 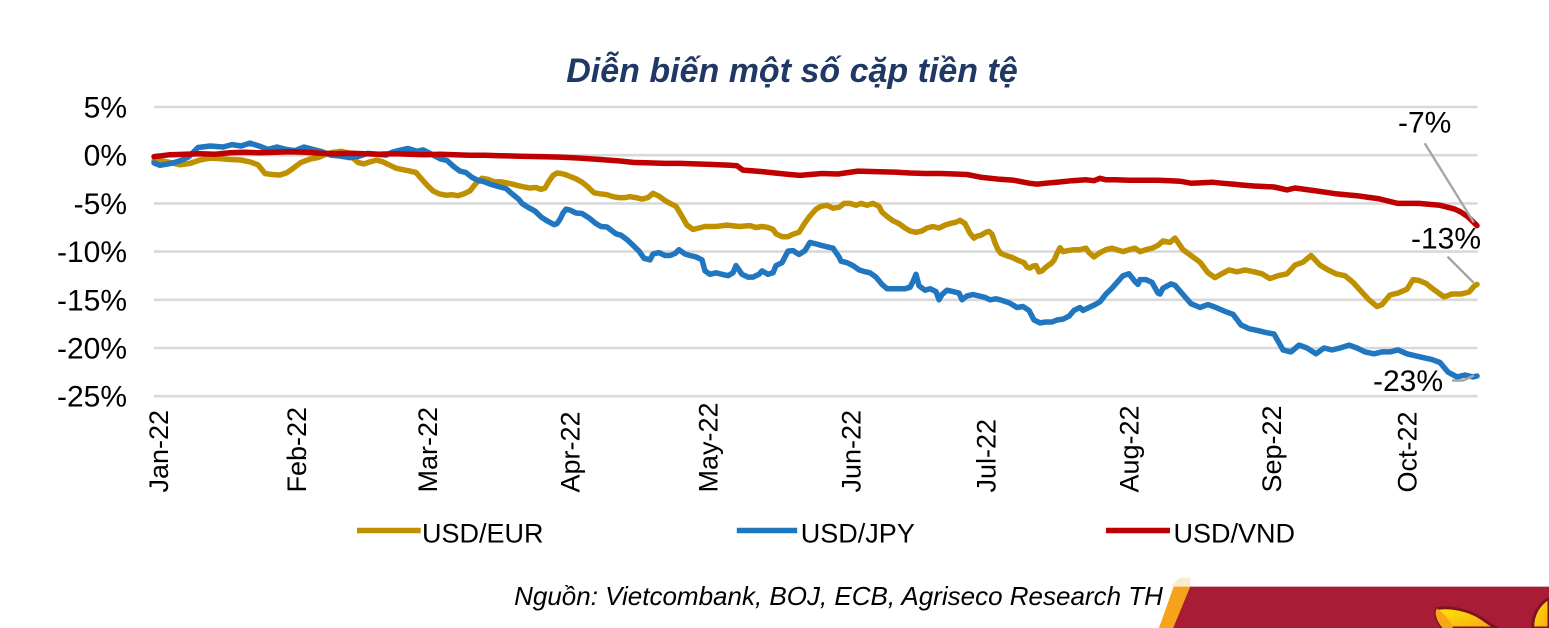 I want to click on svg-text: USD/JPY, so click(x=858, y=534).